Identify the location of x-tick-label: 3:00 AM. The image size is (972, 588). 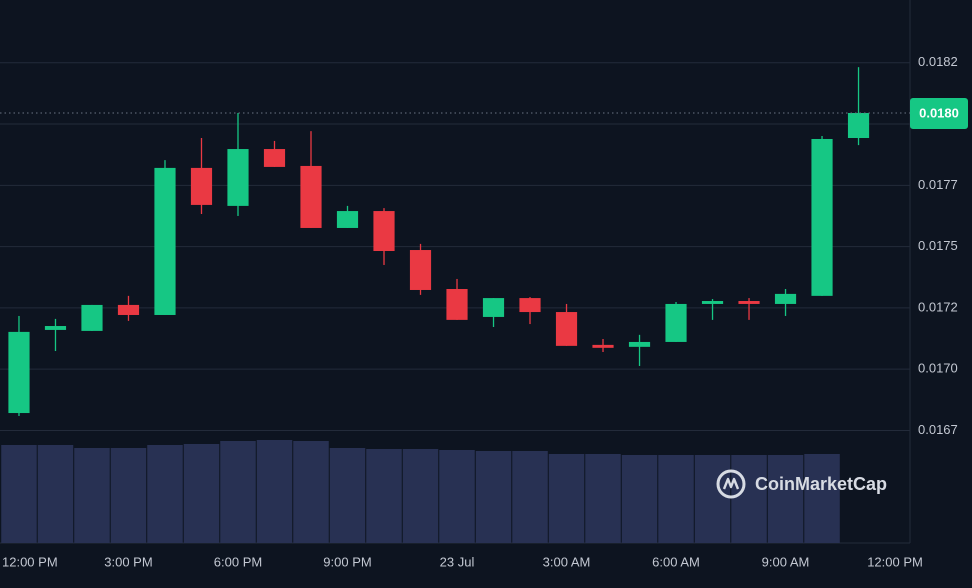
(567, 561).